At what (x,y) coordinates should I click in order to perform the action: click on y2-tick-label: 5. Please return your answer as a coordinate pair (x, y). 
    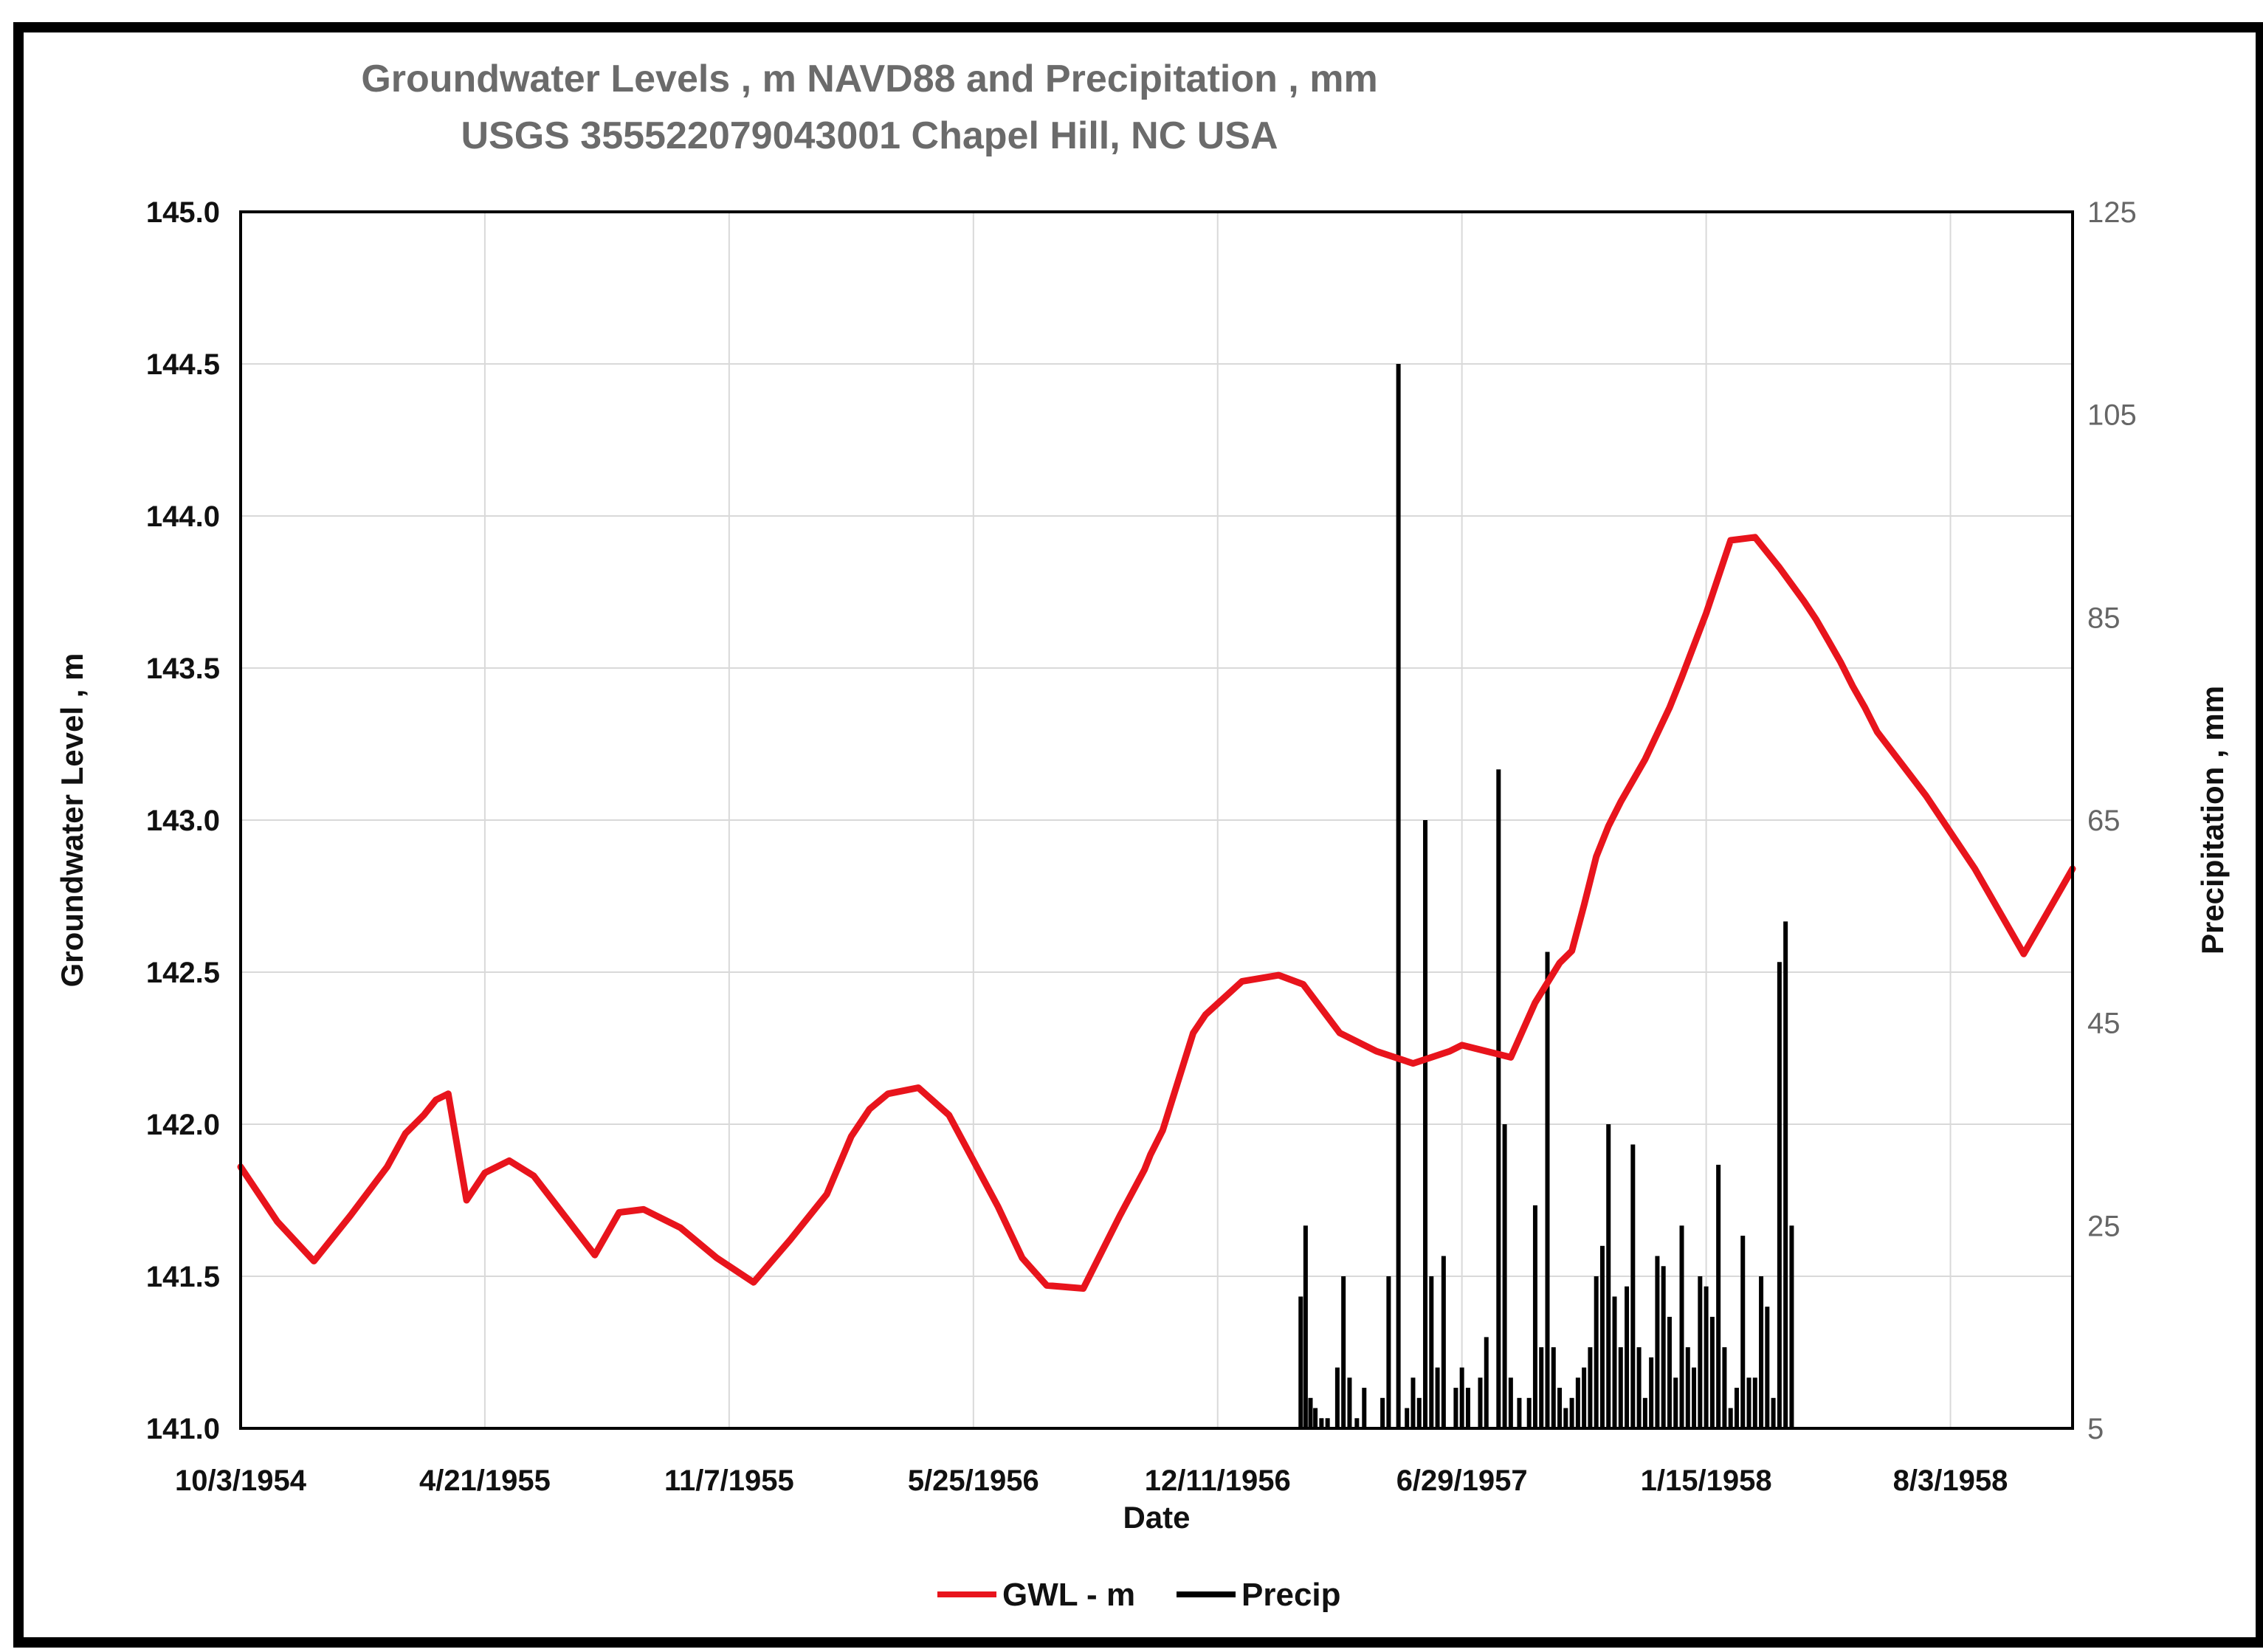
    Looking at the image, I should click on (2095, 1429).